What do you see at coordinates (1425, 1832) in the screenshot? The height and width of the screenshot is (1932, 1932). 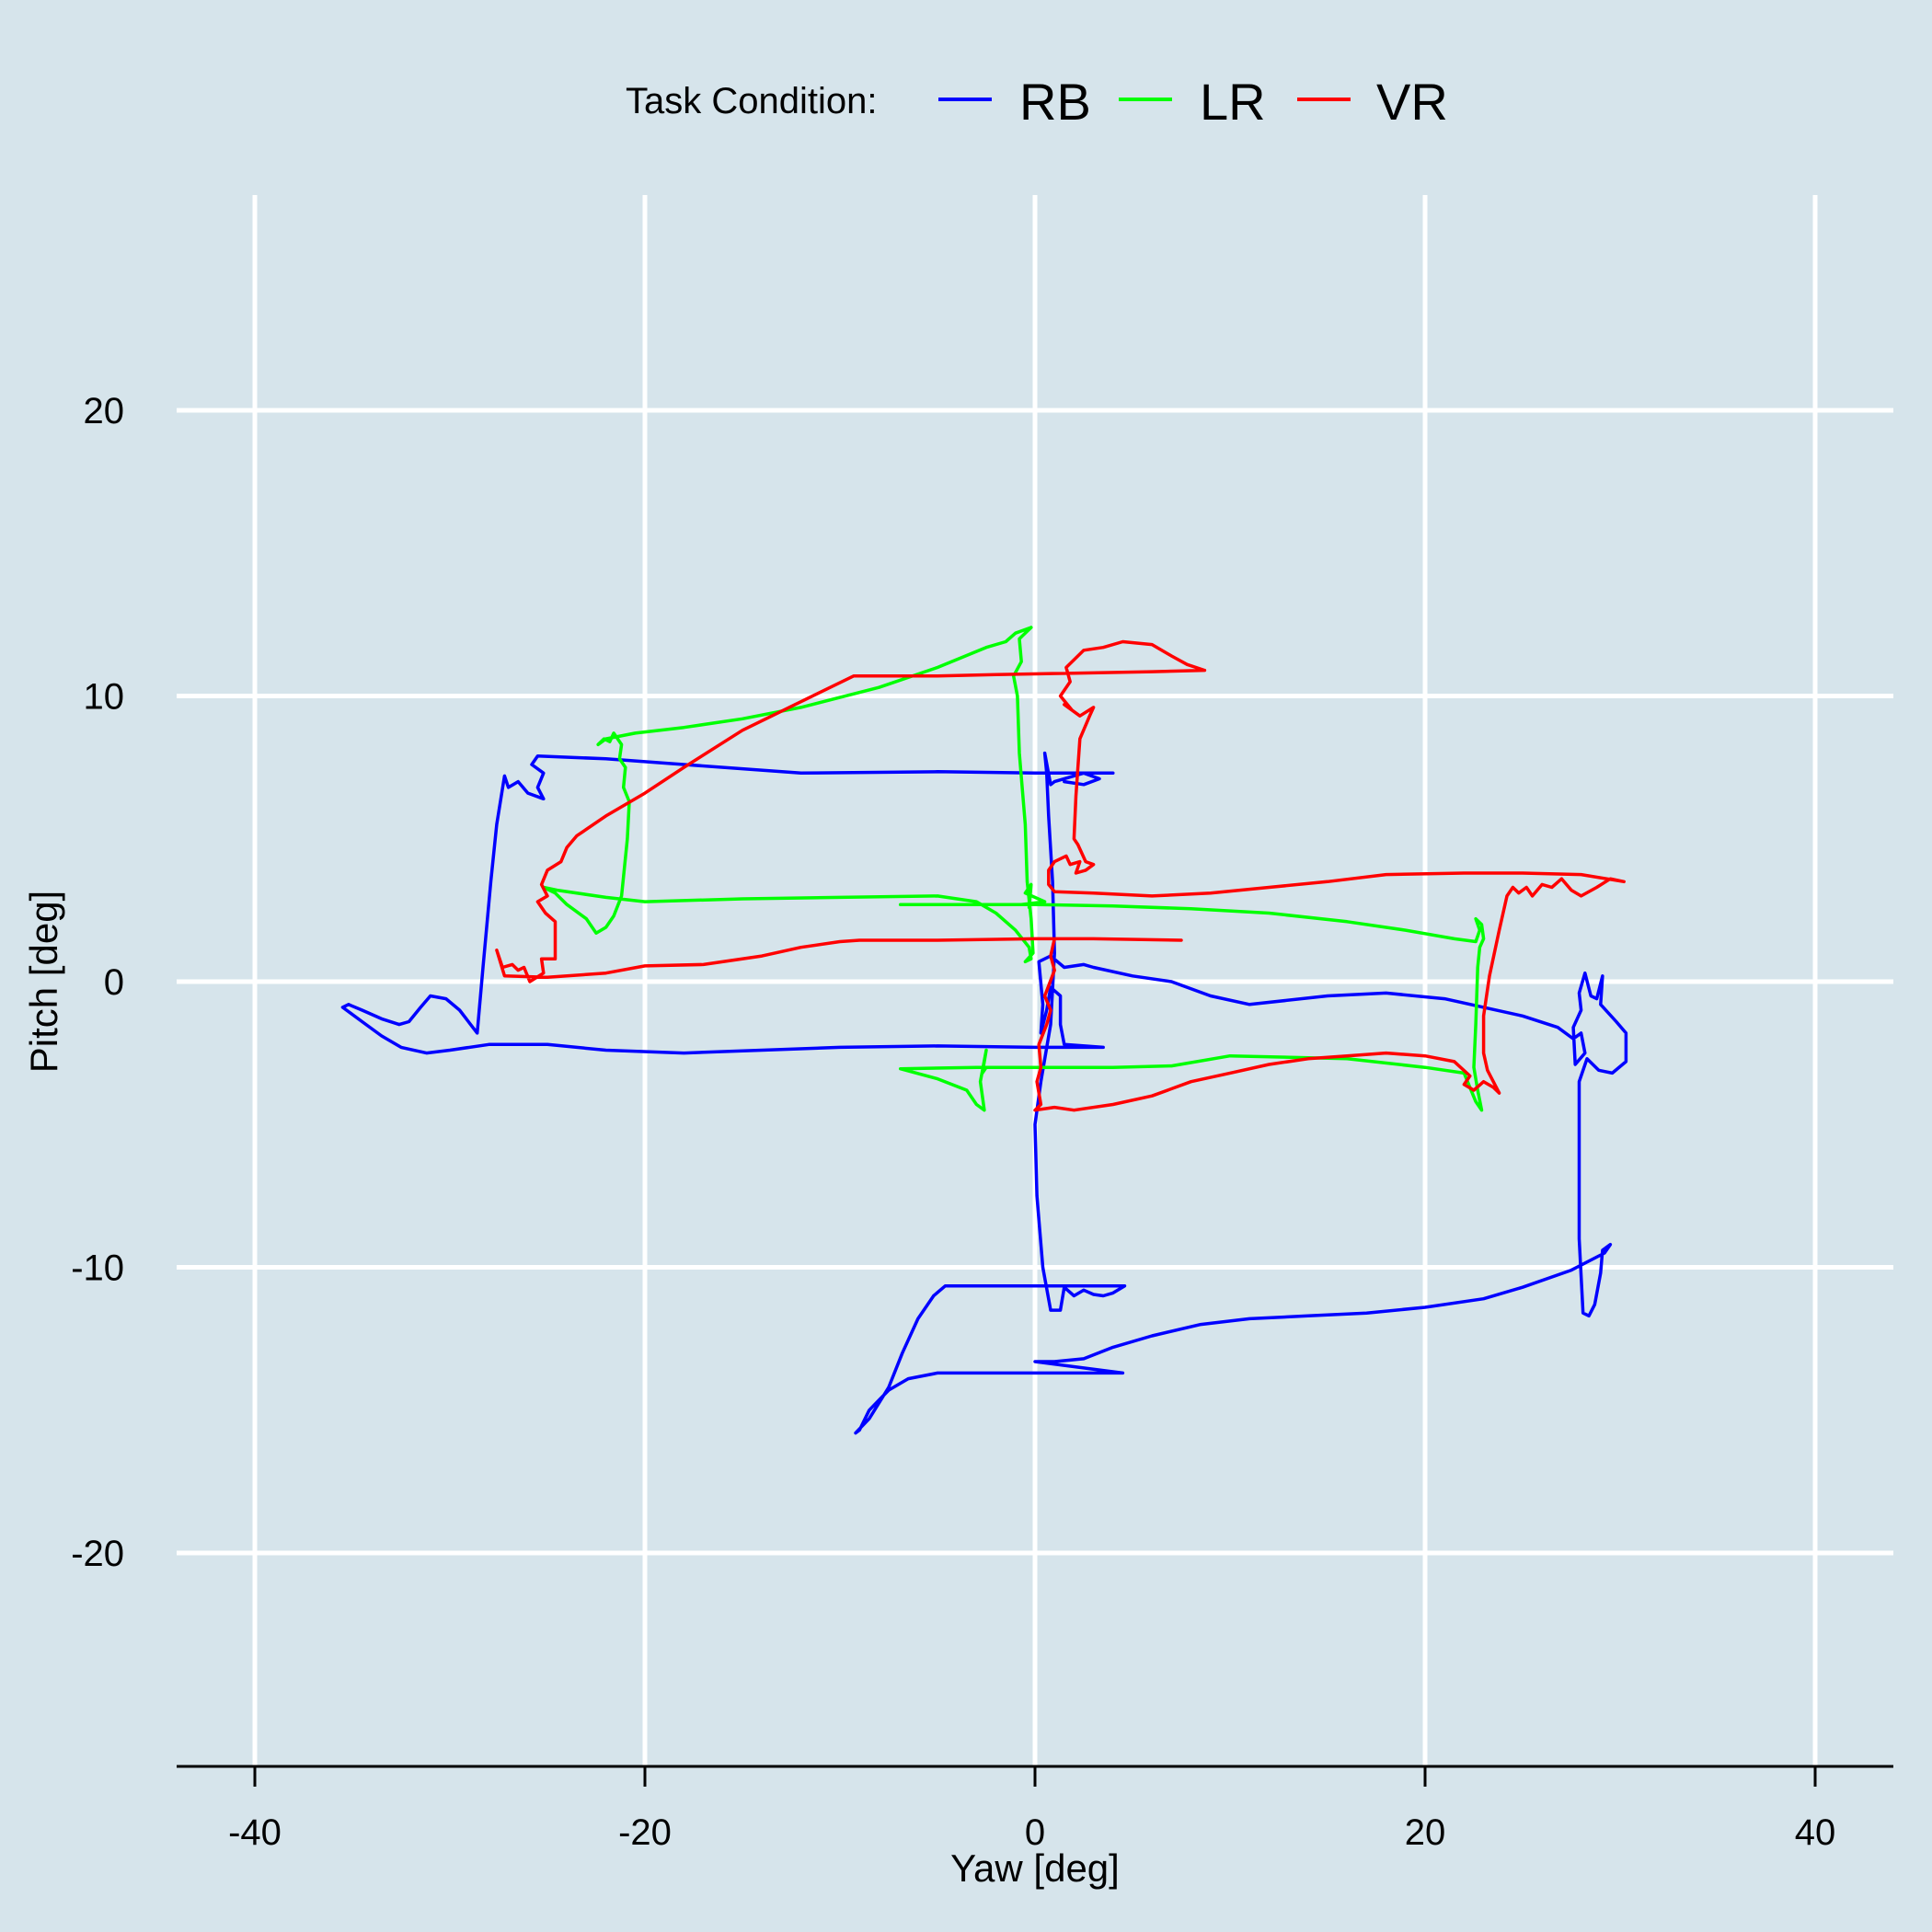 I see `x-tick-label: 20` at bounding box center [1425, 1832].